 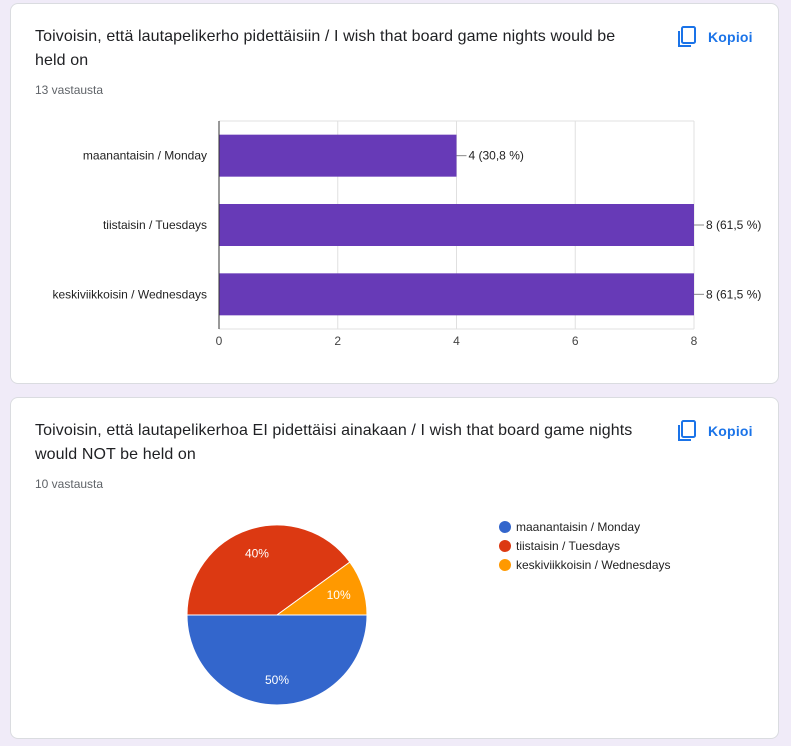 What do you see at coordinates (129, 294) in the screenshot?
I see `category-label: keskiviikkoisin / Wednesdays` at bounding box center [129, 294].